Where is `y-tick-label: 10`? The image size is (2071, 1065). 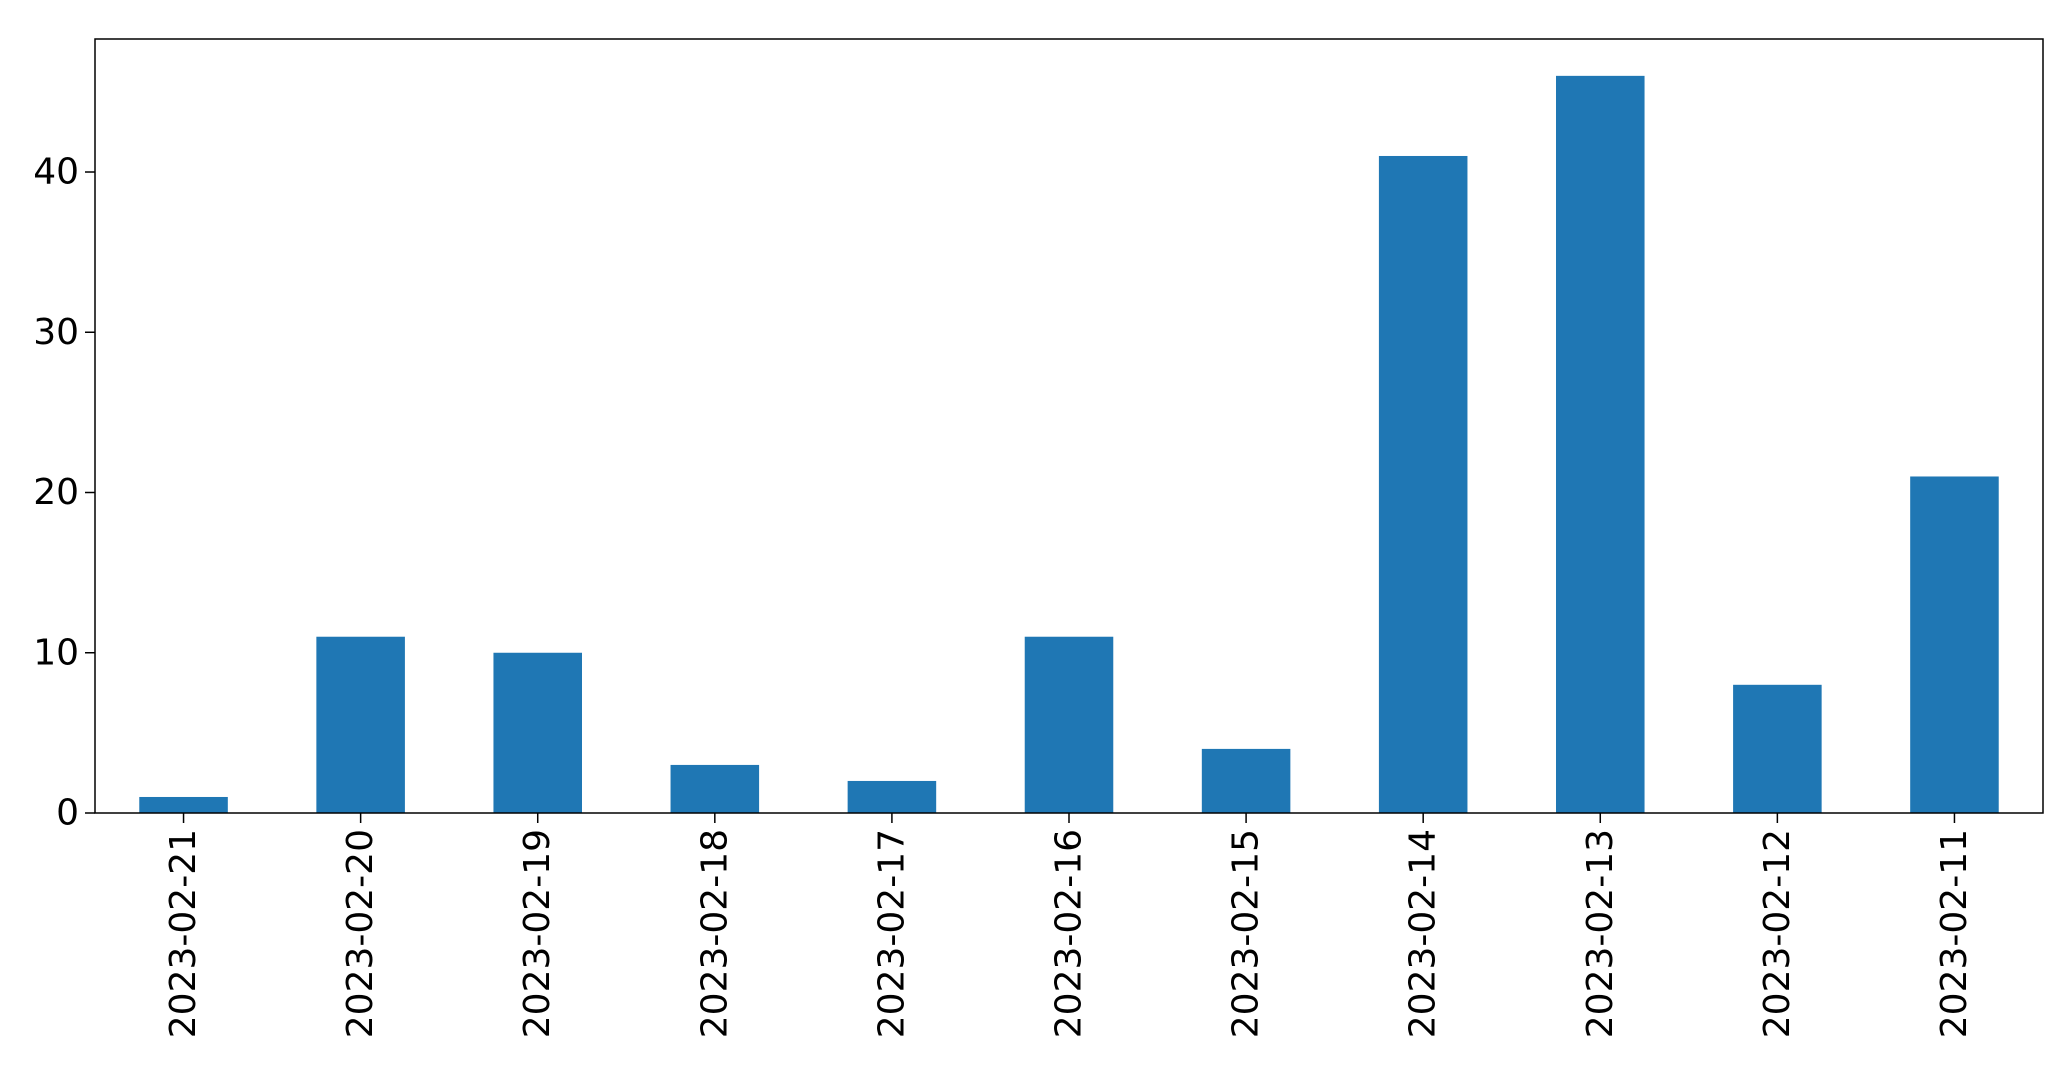
y-tick-label: 10 is located at coordinates (56, 652).